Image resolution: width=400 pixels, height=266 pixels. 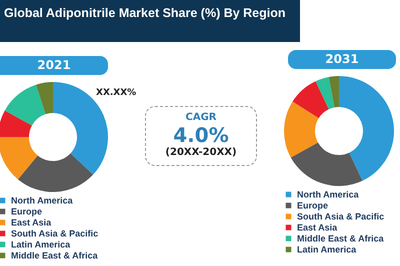 What do you see at coordinates (54, 65) in the screenshot?
I see `chart-subtitle: 2021` at bounding box center [54, 65].